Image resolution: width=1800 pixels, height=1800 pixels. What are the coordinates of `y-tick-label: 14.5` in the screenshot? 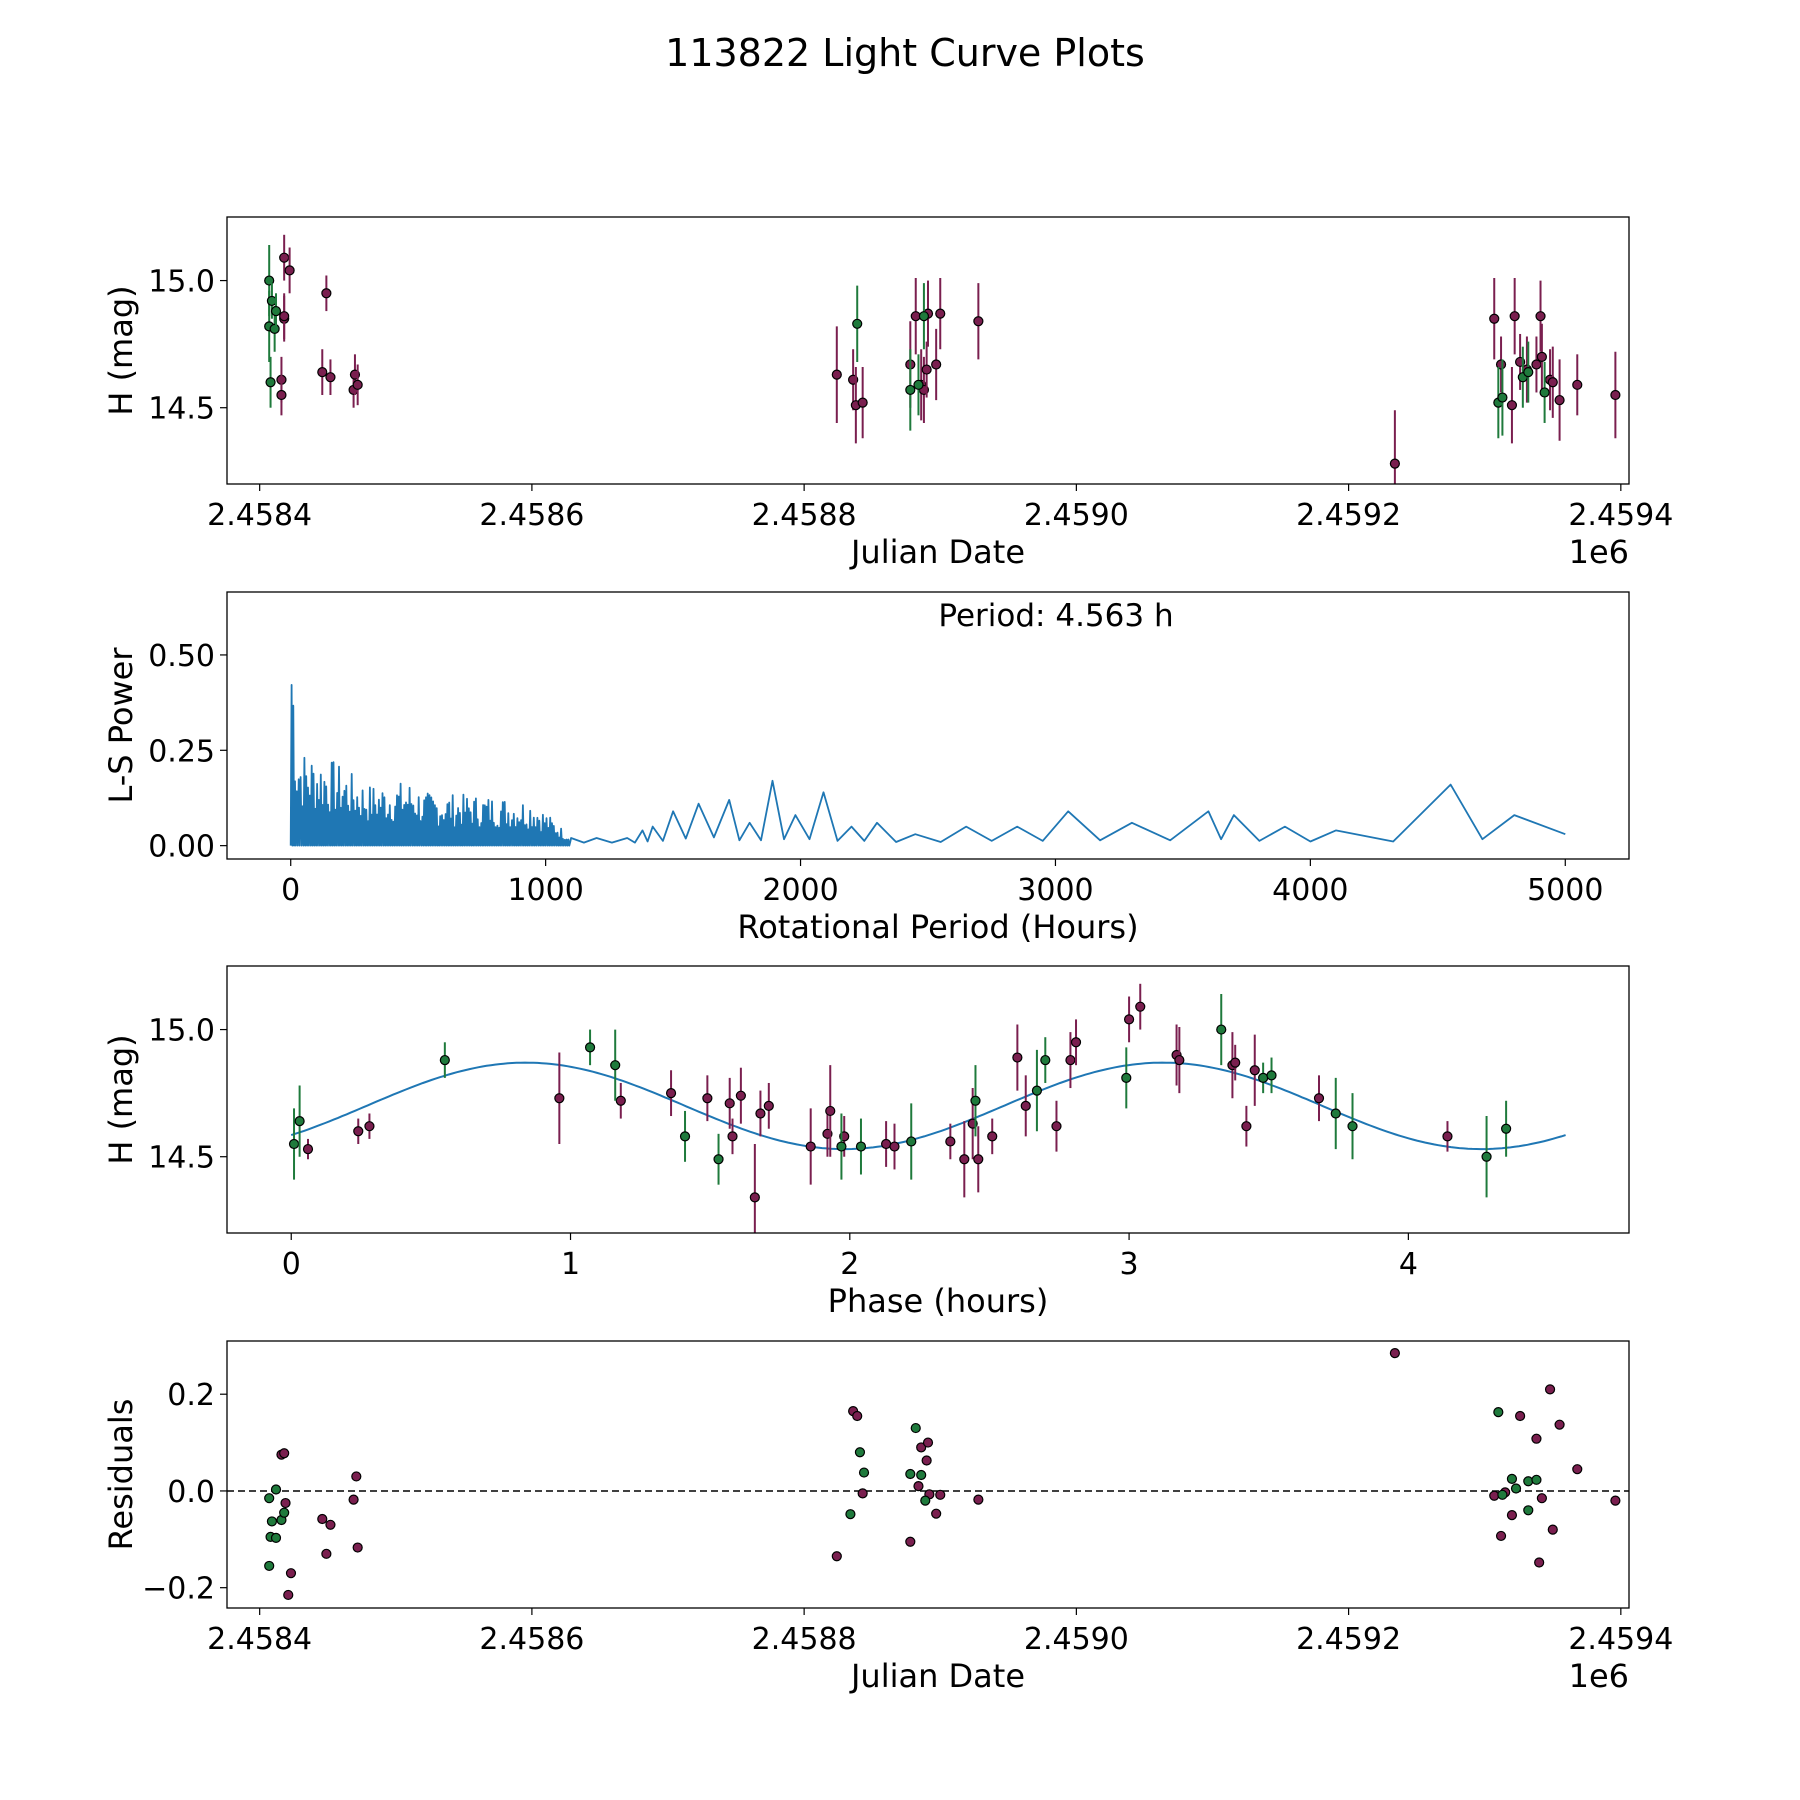 It's located at (181, 409).